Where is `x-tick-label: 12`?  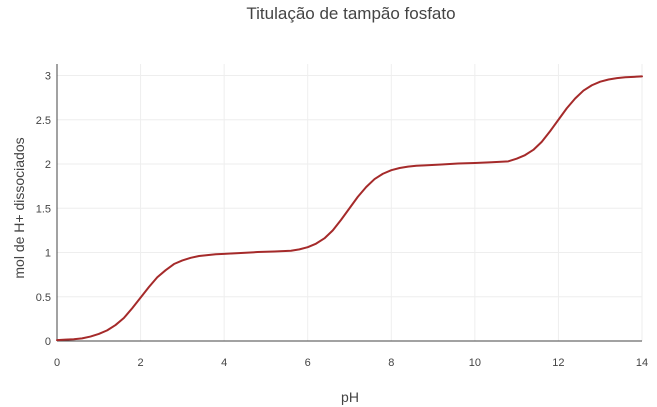 x-tick-label: 12 is located at coordinates (558, 363).